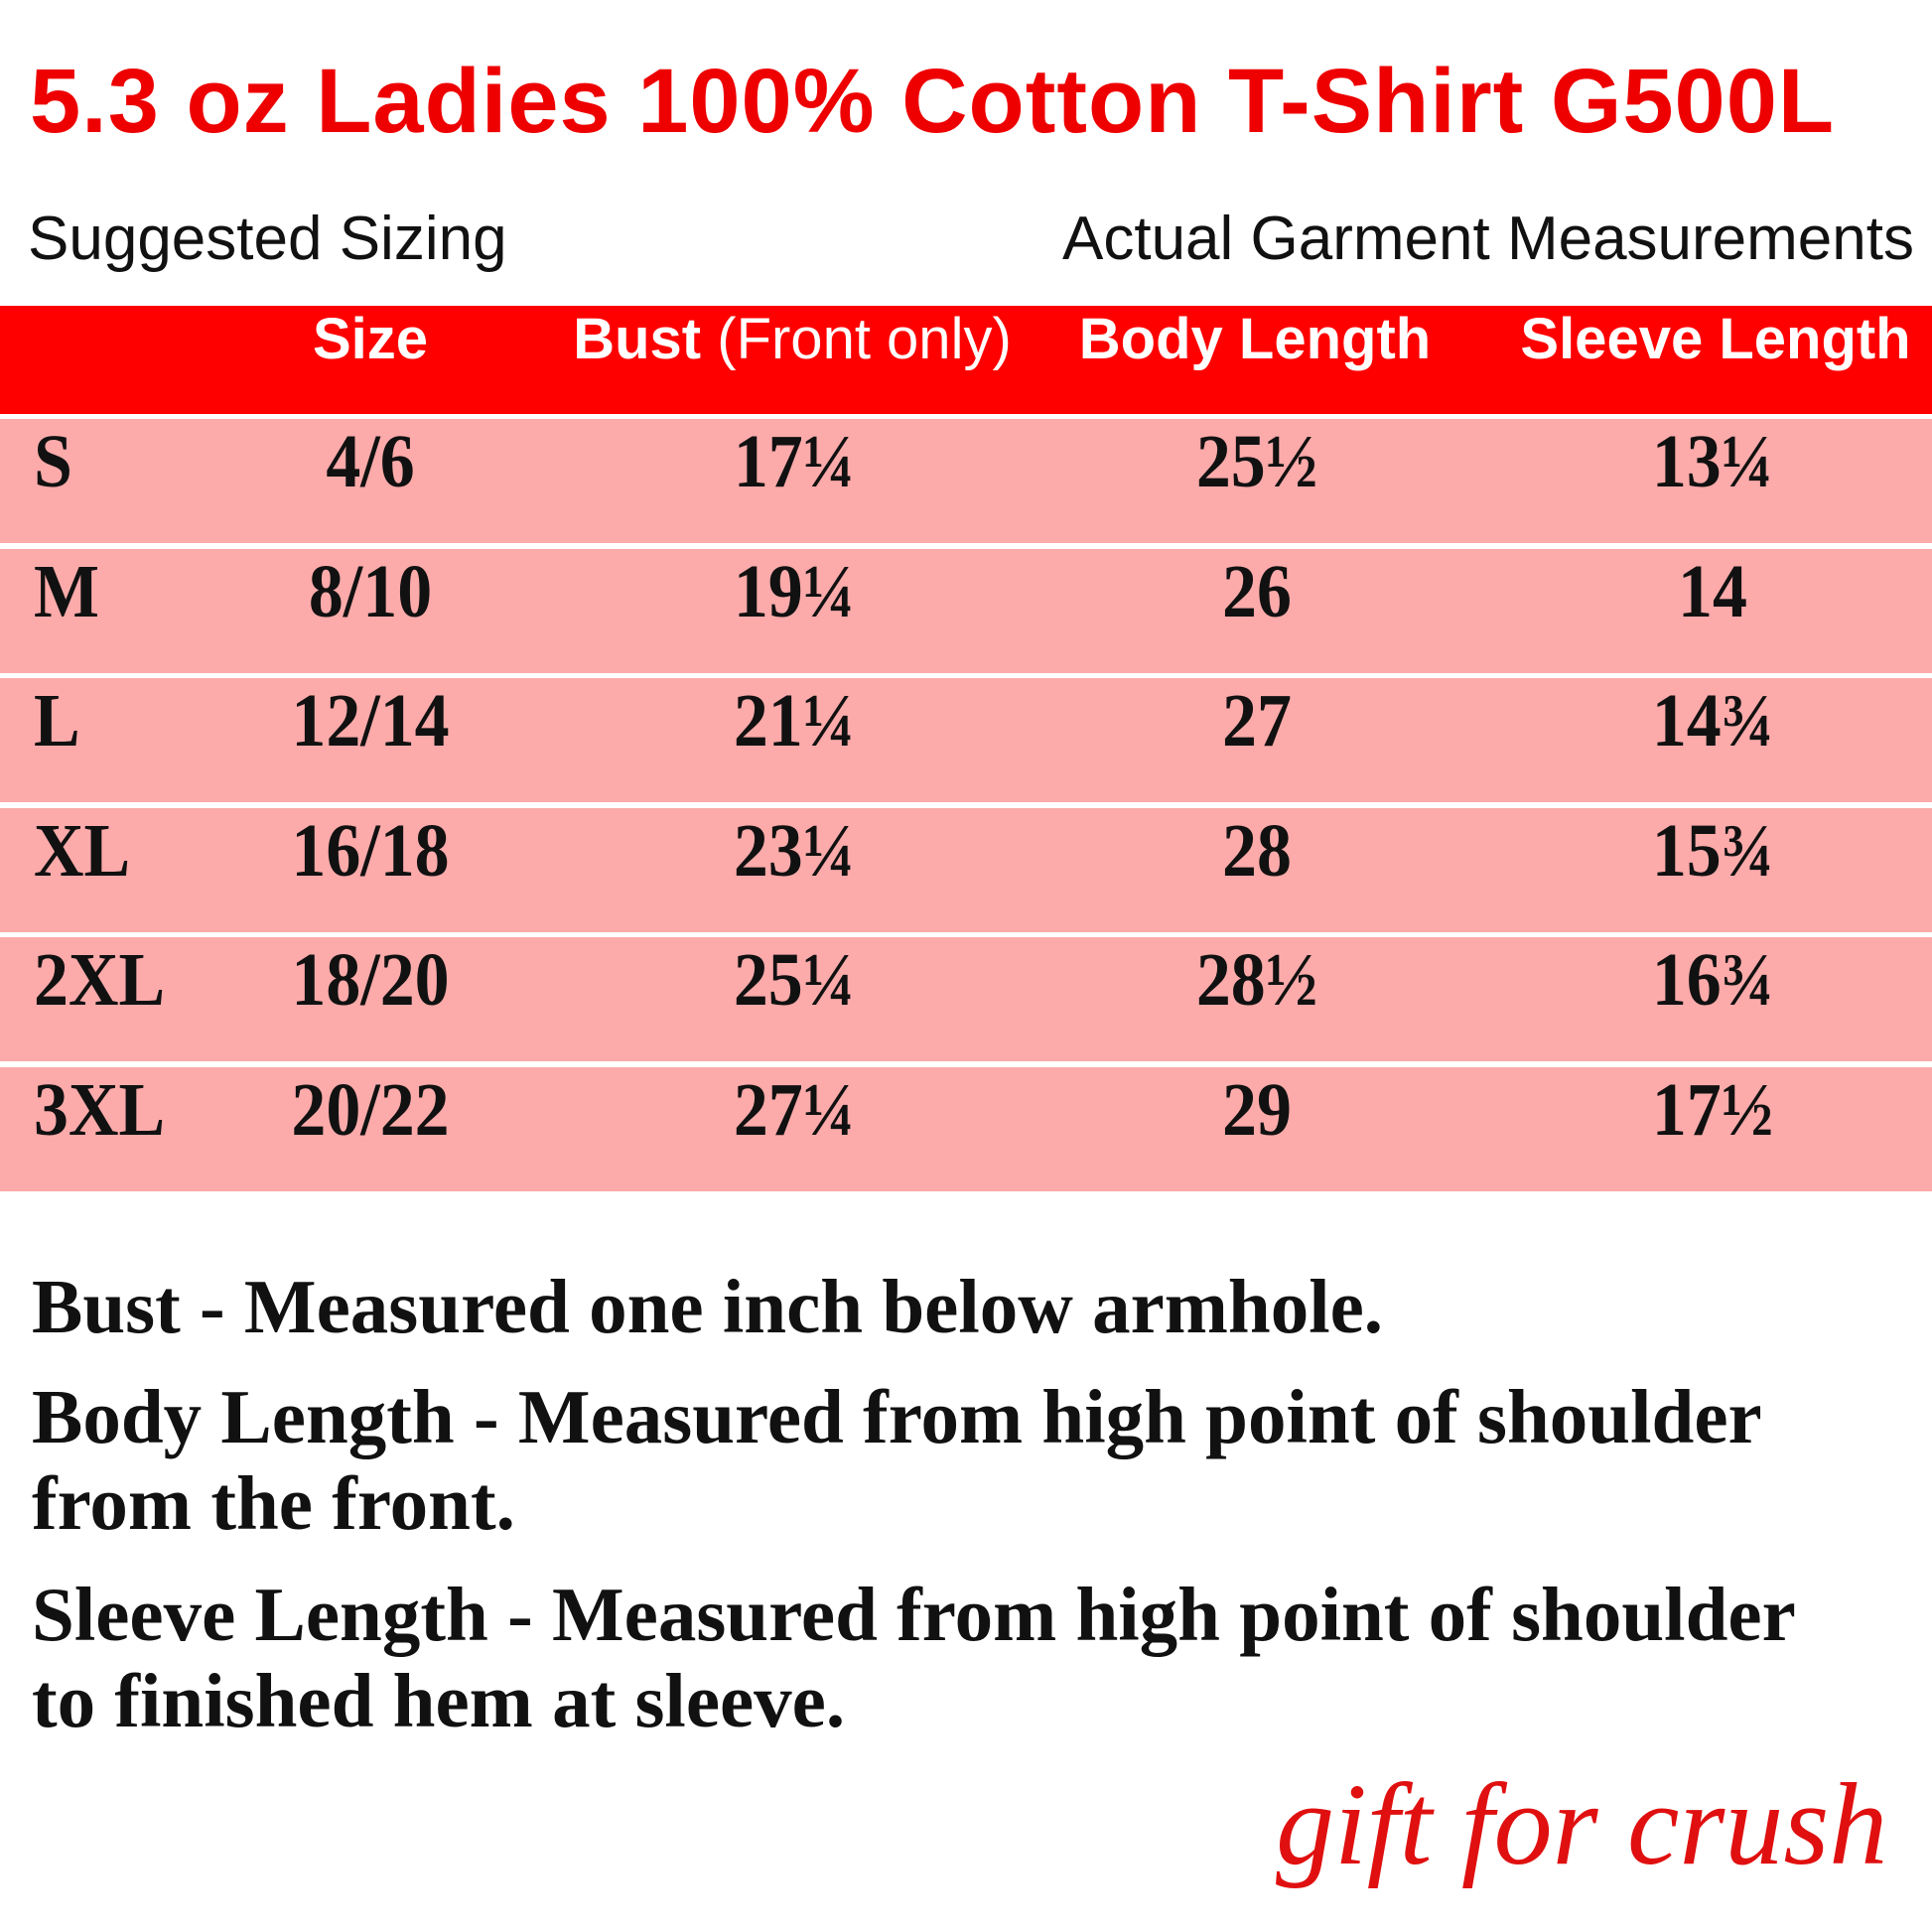 The width and height of the screenshot is (1932, 1932). What do you see at coordinates (1713, 591) in the screenshot?
I see `cell-sleeve: 14` at bounding box center [1713, 591].